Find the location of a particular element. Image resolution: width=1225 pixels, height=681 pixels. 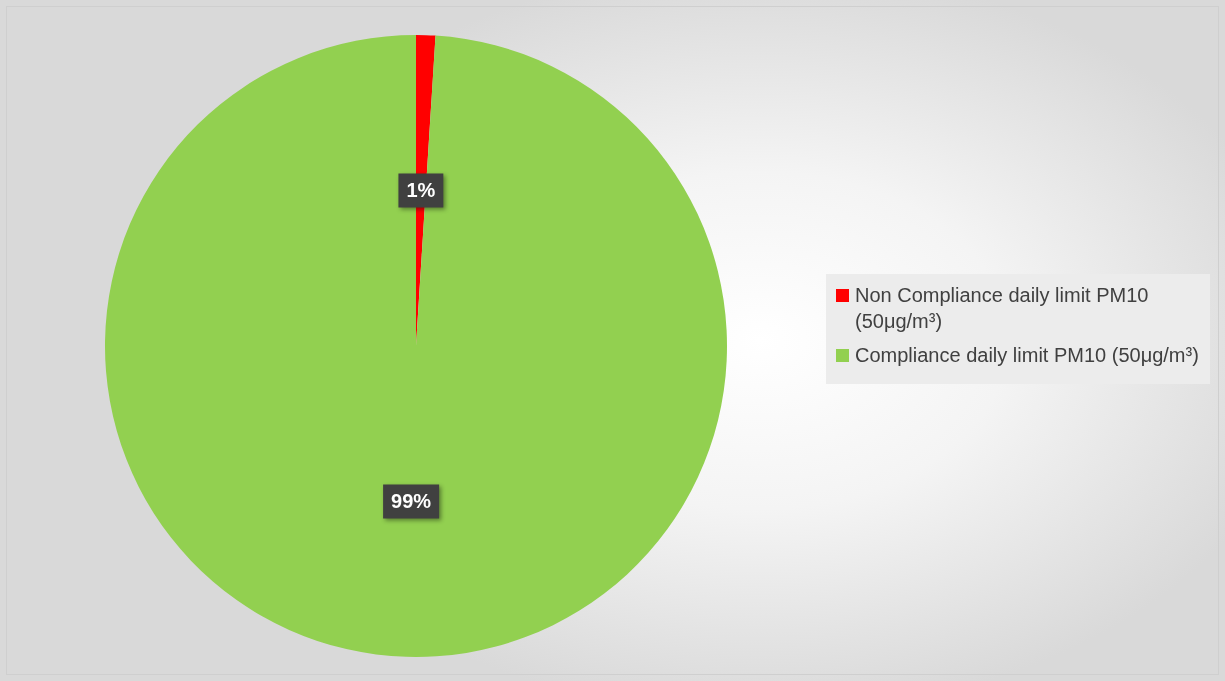

legend-label: Compliance daily limit PM10 (50μg/m³) is located at coordinates (1027, 355).